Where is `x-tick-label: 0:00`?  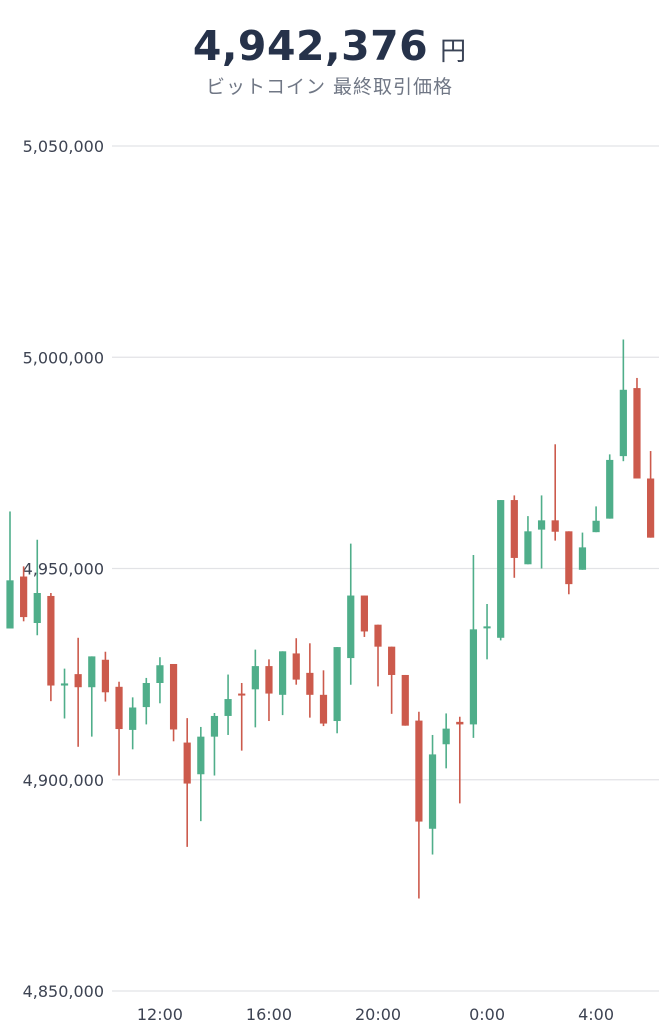
x-tick-label: 0:00 is located at coordinates (487, 1014).